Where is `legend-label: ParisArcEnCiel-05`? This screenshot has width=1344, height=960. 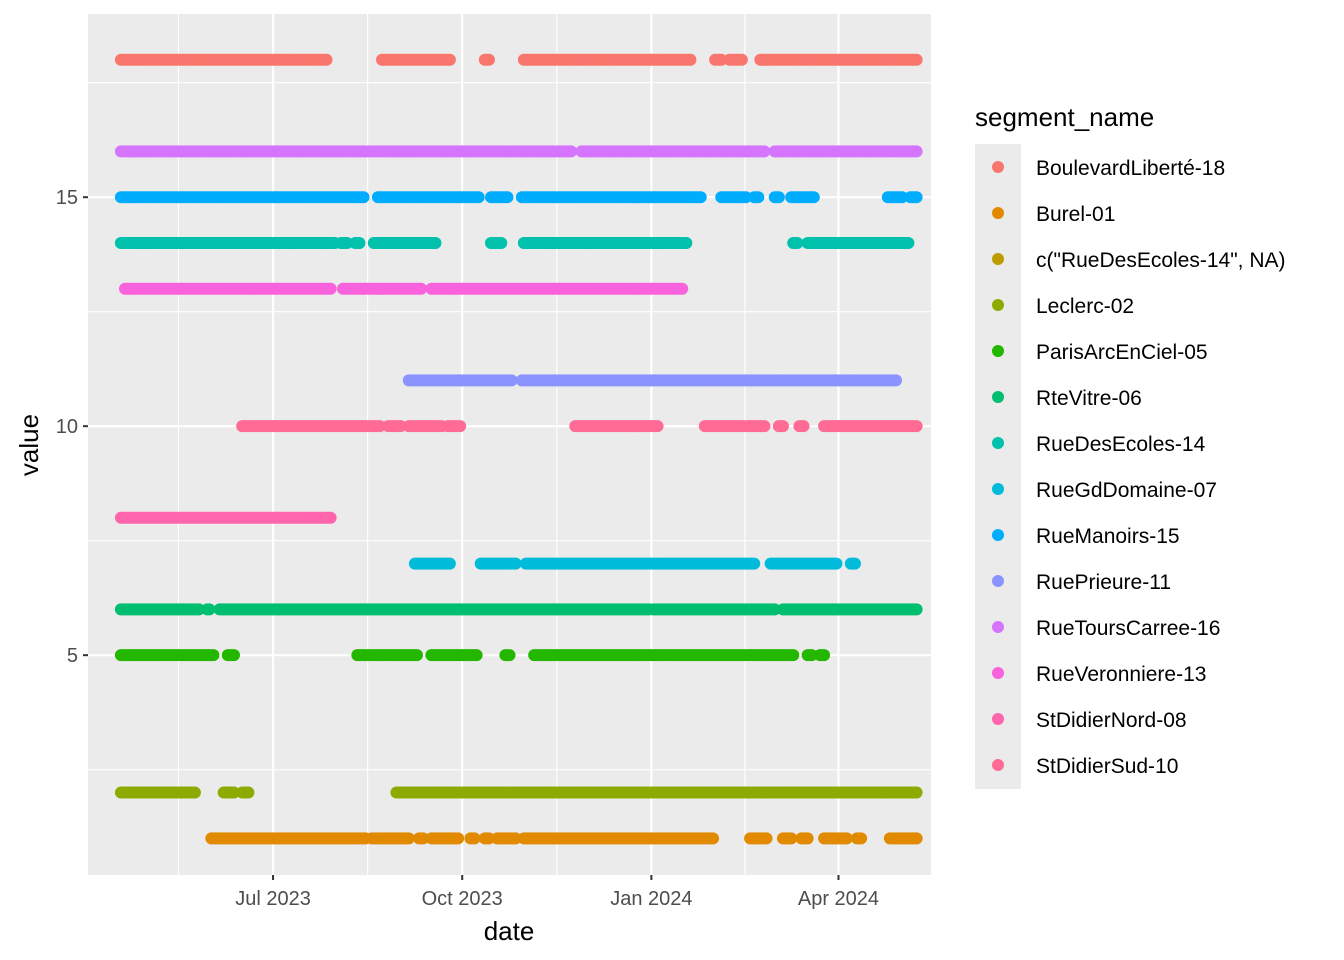 legend-label: ParisArcEnCiel-05 is located at coordinates (1122, 352).